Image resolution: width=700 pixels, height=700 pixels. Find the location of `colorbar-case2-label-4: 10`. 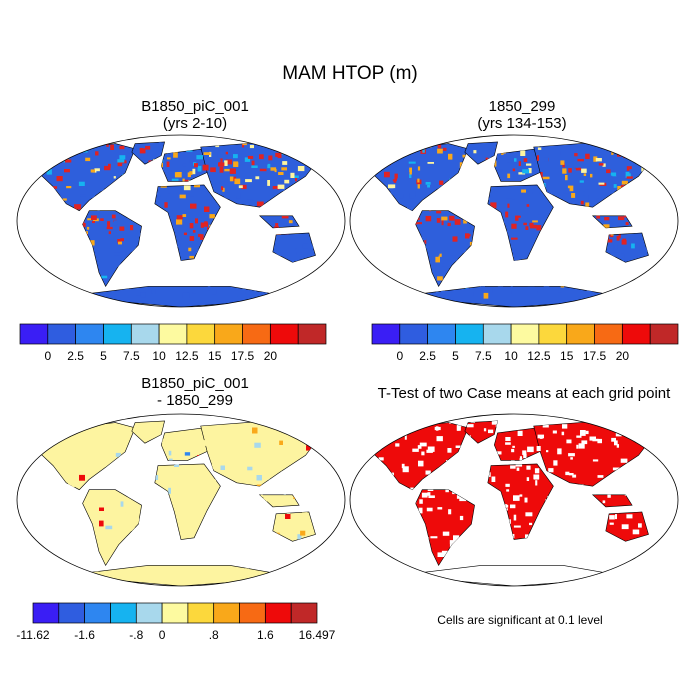

colorbar-case2-label-4: 10 is located at coordinates (511, 356).